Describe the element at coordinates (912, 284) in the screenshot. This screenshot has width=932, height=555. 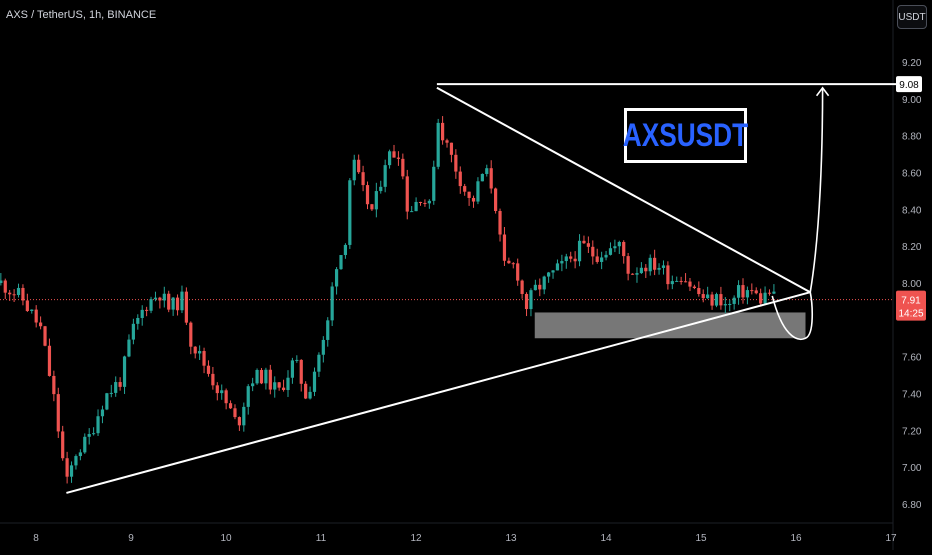
I see `y-tick-label: 8.00` at that location.